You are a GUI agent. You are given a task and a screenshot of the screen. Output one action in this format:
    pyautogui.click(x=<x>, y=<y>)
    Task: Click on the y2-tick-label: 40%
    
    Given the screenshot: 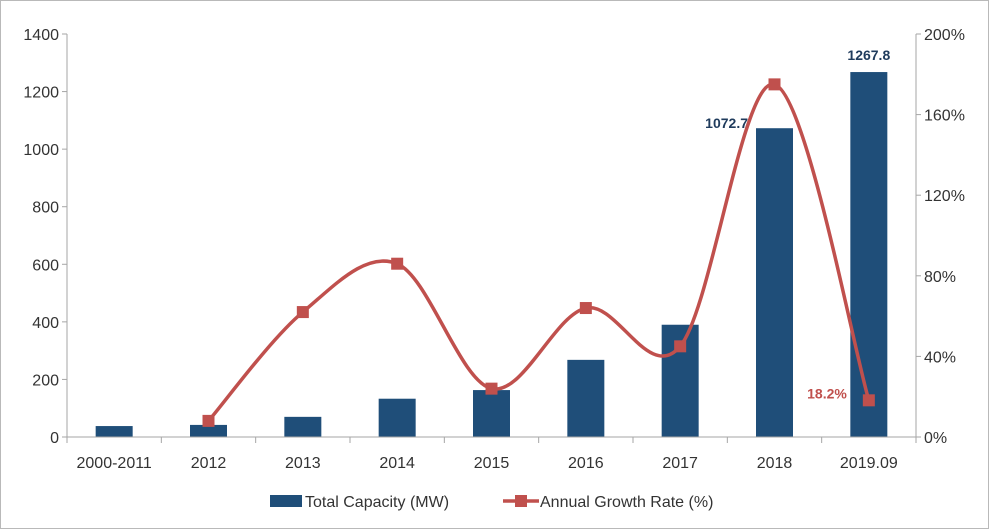 What is the action you would take?
    pyautogui.click(x=940, y=357)
    